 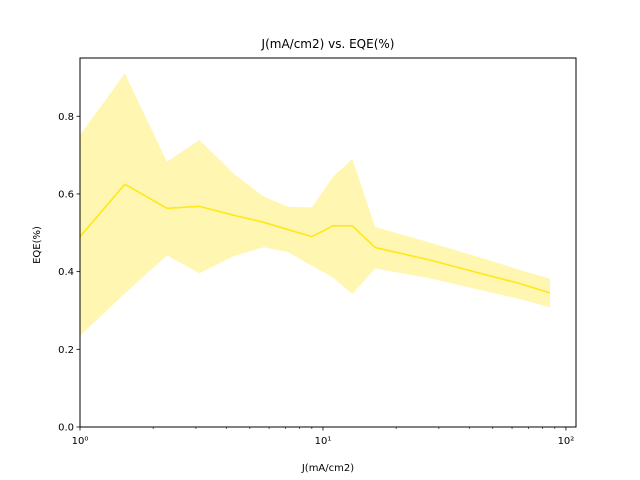 What do you see at coordinates (80, 441) in the screenshot?
I see `x-tick-label: 10⁰` at bounding box center [80, 441].